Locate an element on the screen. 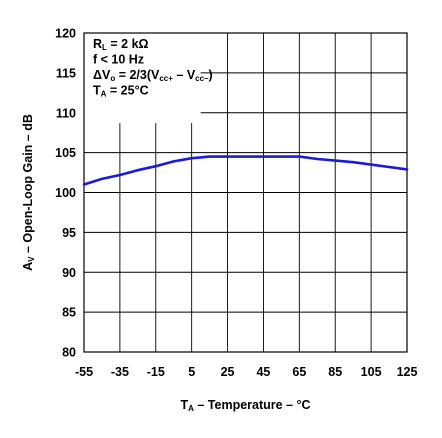 The width and height of the screenshot is (442, 438). annotation-line: RL = 2 kΩ is located at coordinates (121, 44).